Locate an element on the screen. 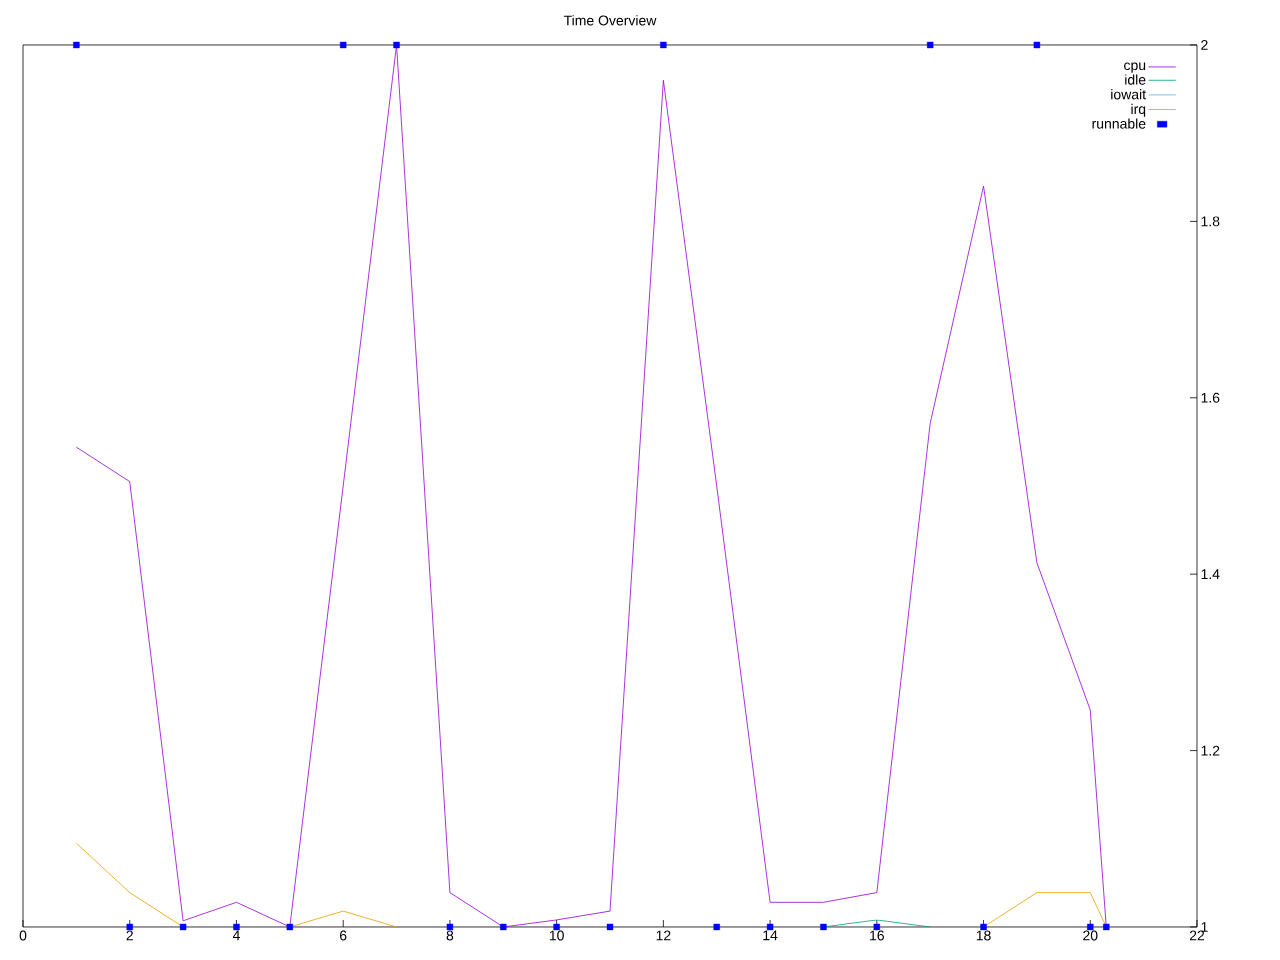 This screenshot has width=1280, height=960. x-tick-label: 14 is located at coordinates (770, 935).